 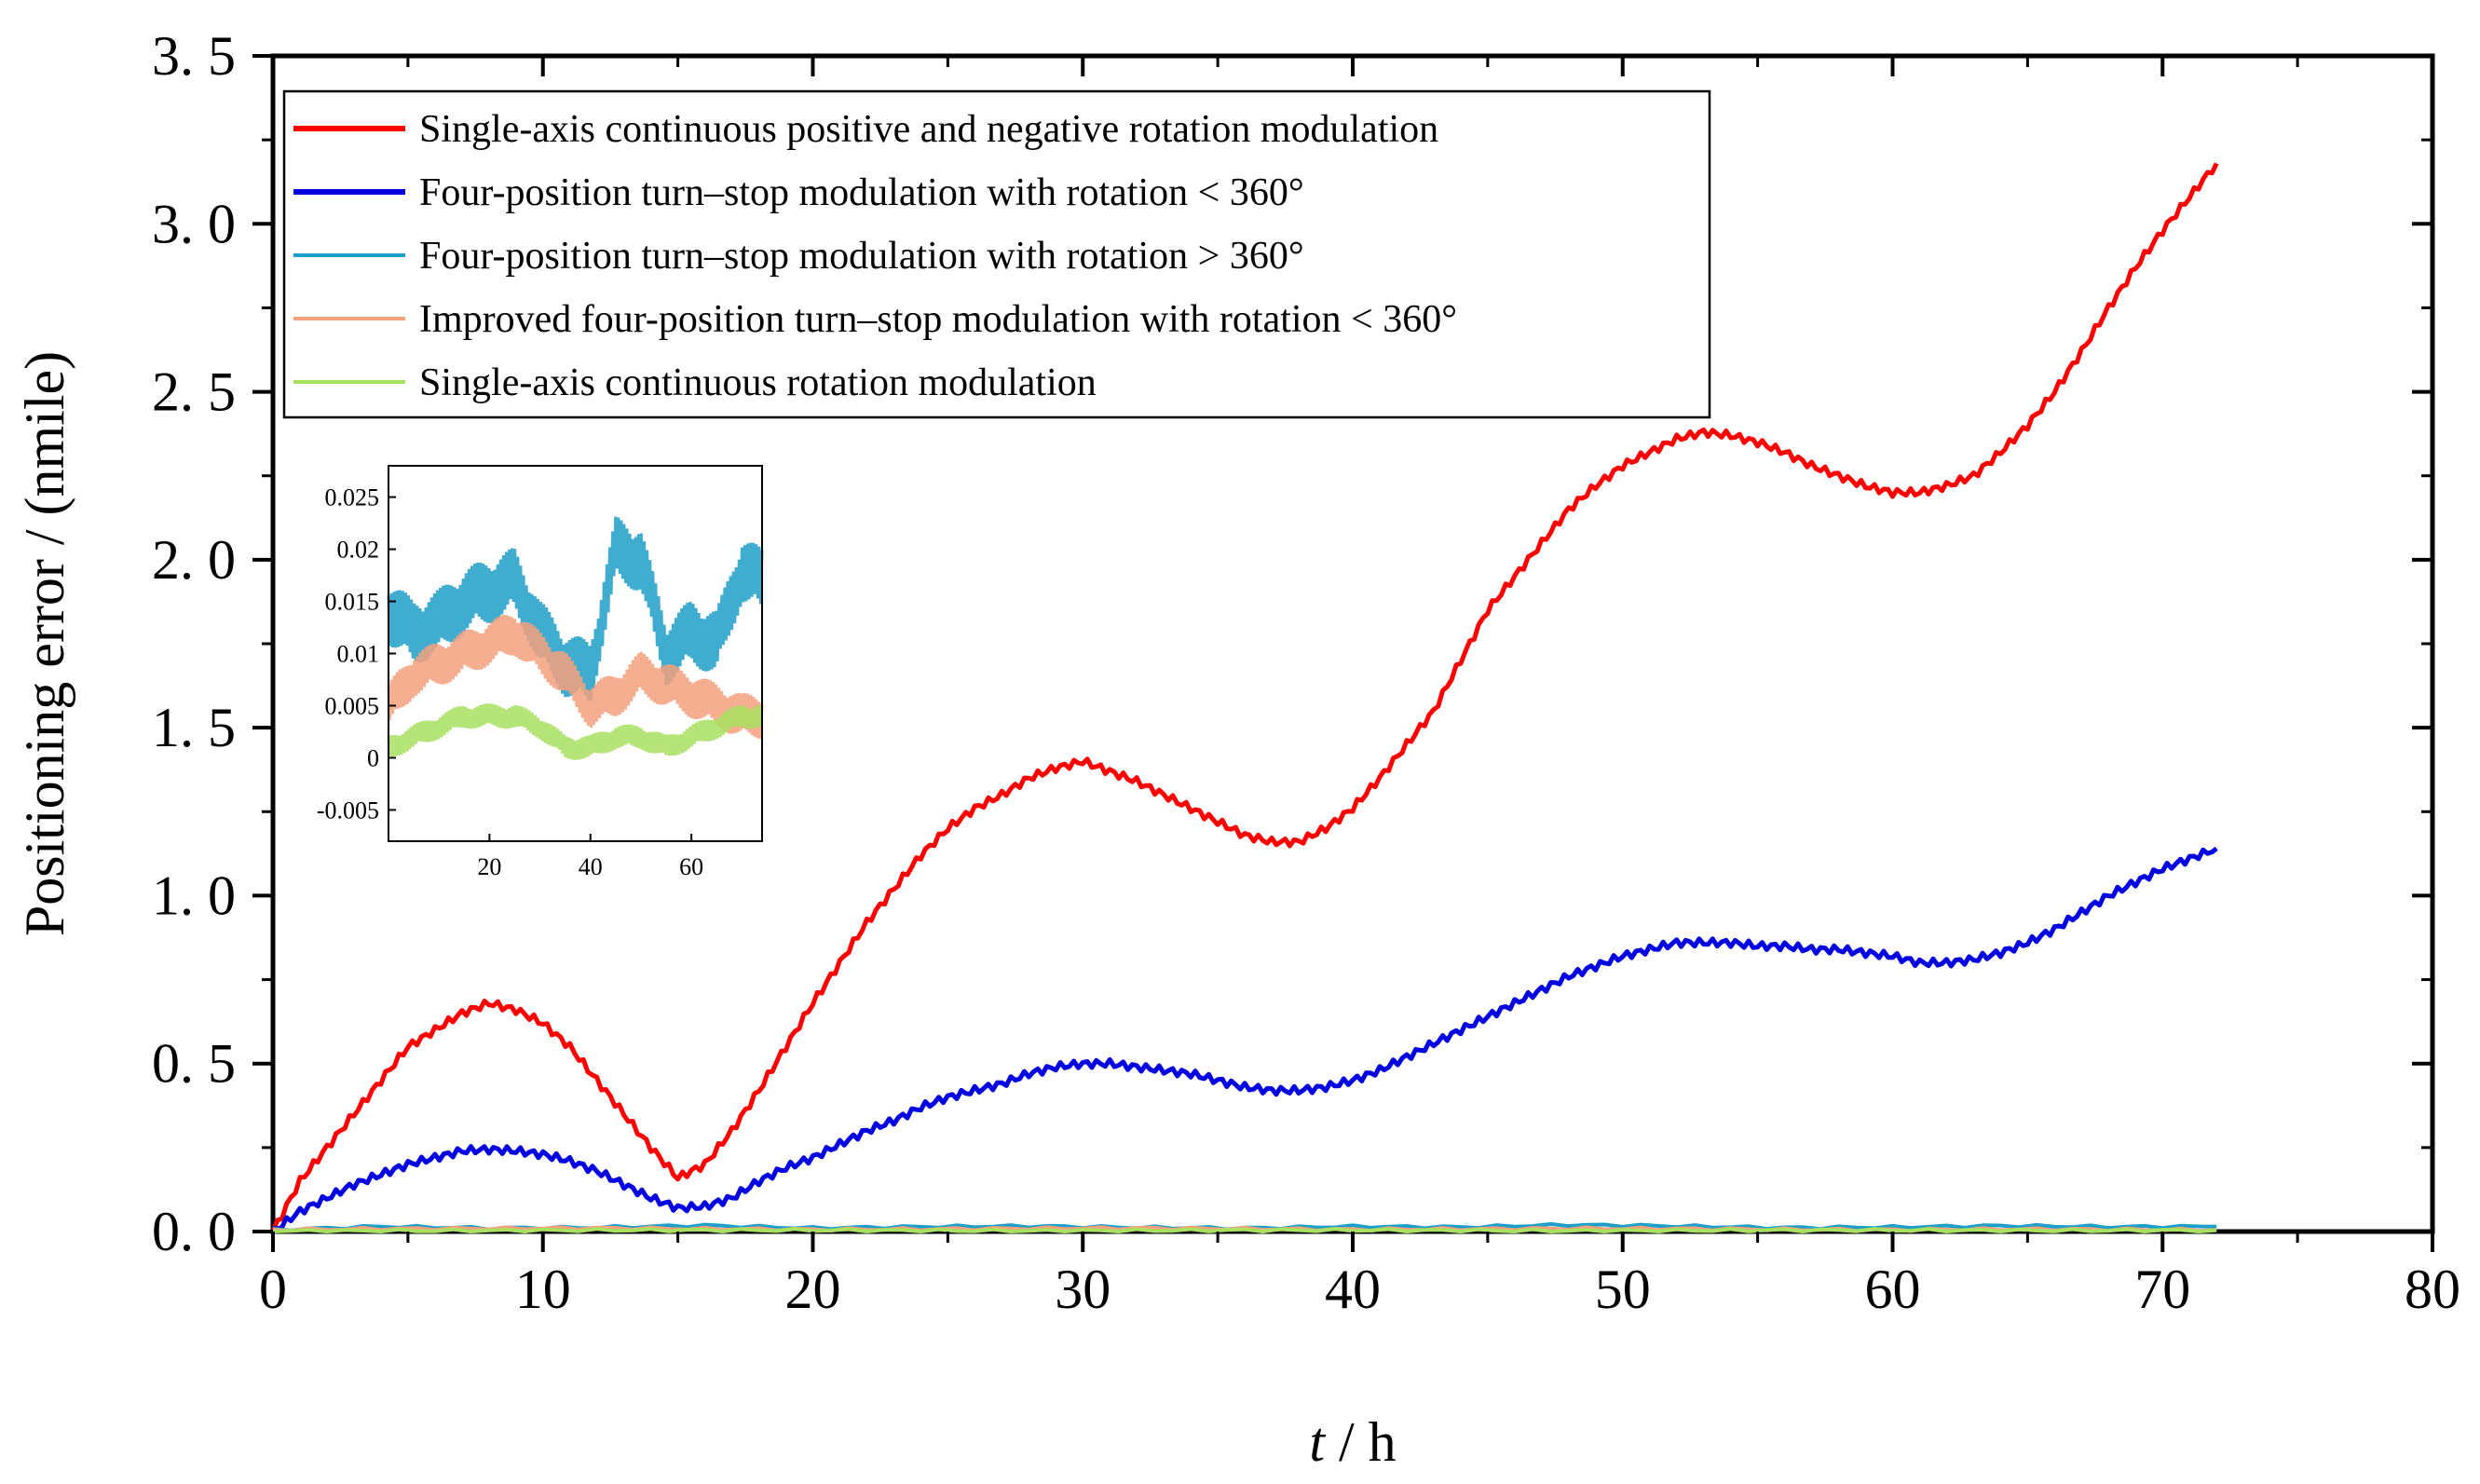 I want to click on y-tick-label: 0. 5, so click(x=194, y=1064).